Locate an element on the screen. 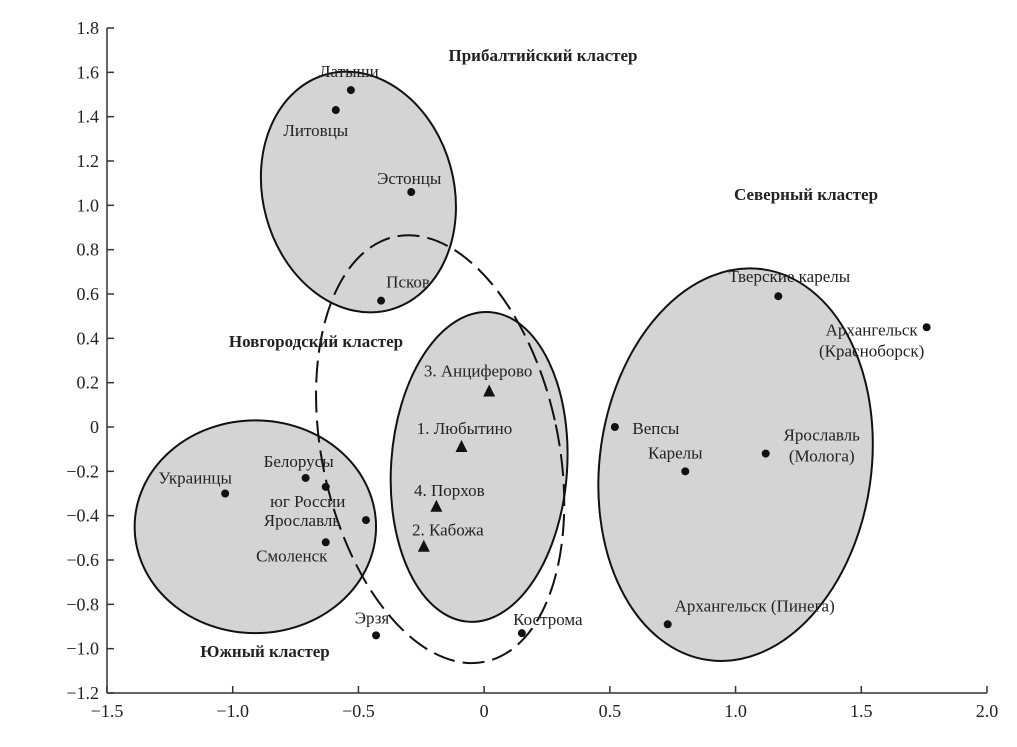 This screenshot has height=747, width=1017. x-tick-label: −1.0 is located at coordinates (232, 711).